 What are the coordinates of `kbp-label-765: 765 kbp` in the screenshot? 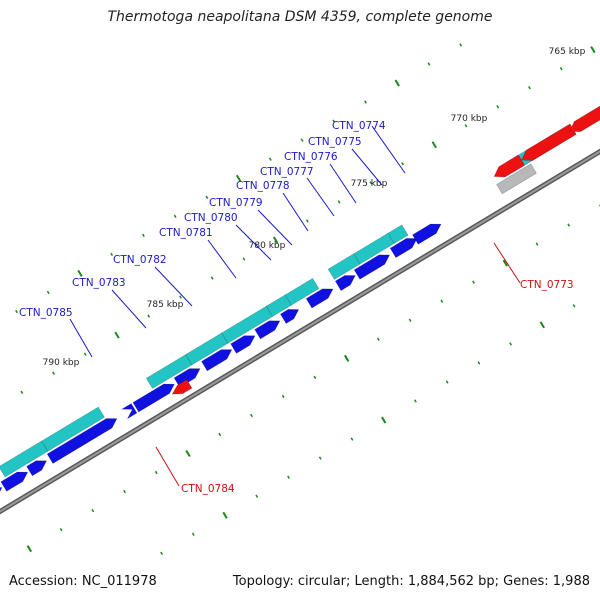 It's located at (567, 52).